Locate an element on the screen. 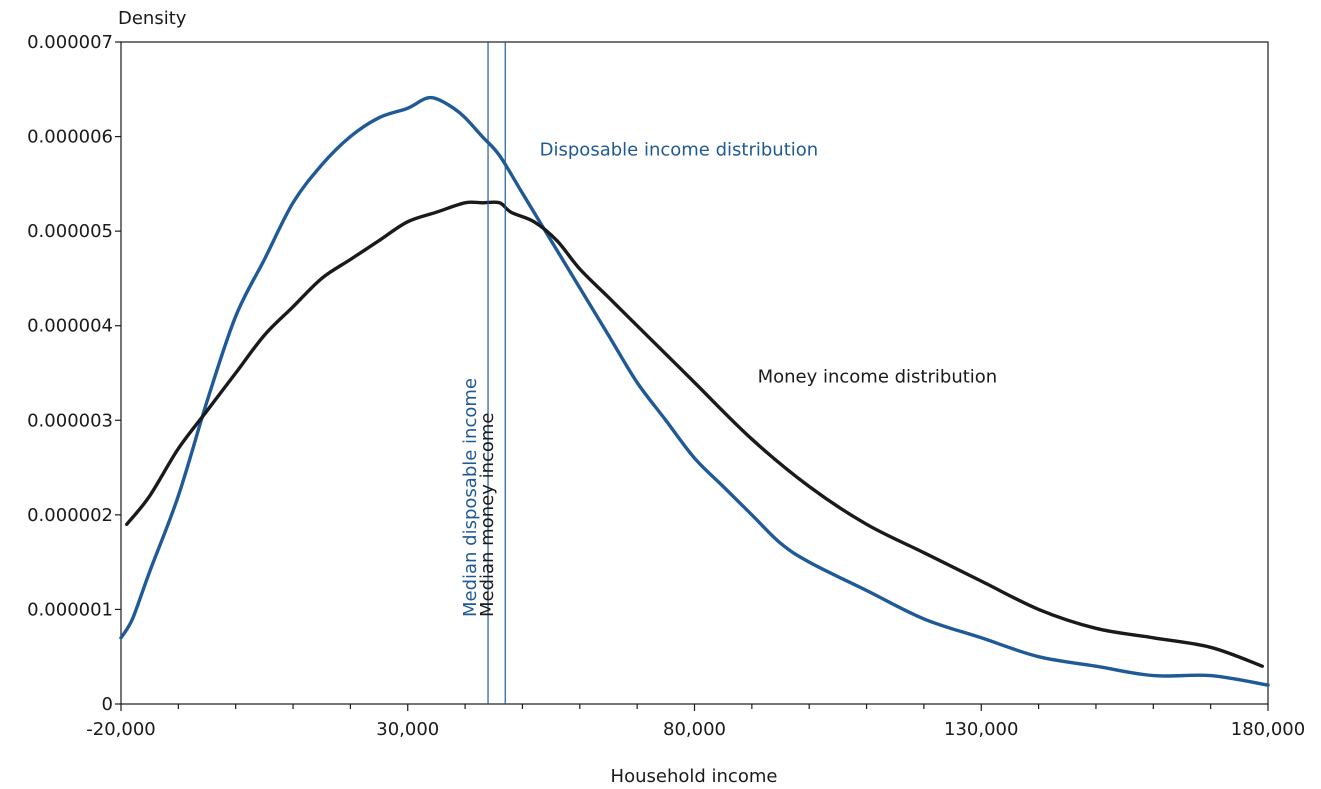 The width and height of the screenshot is (1321, 789). x-tick-label: 180,000 is located at coordinates (1268, 729).